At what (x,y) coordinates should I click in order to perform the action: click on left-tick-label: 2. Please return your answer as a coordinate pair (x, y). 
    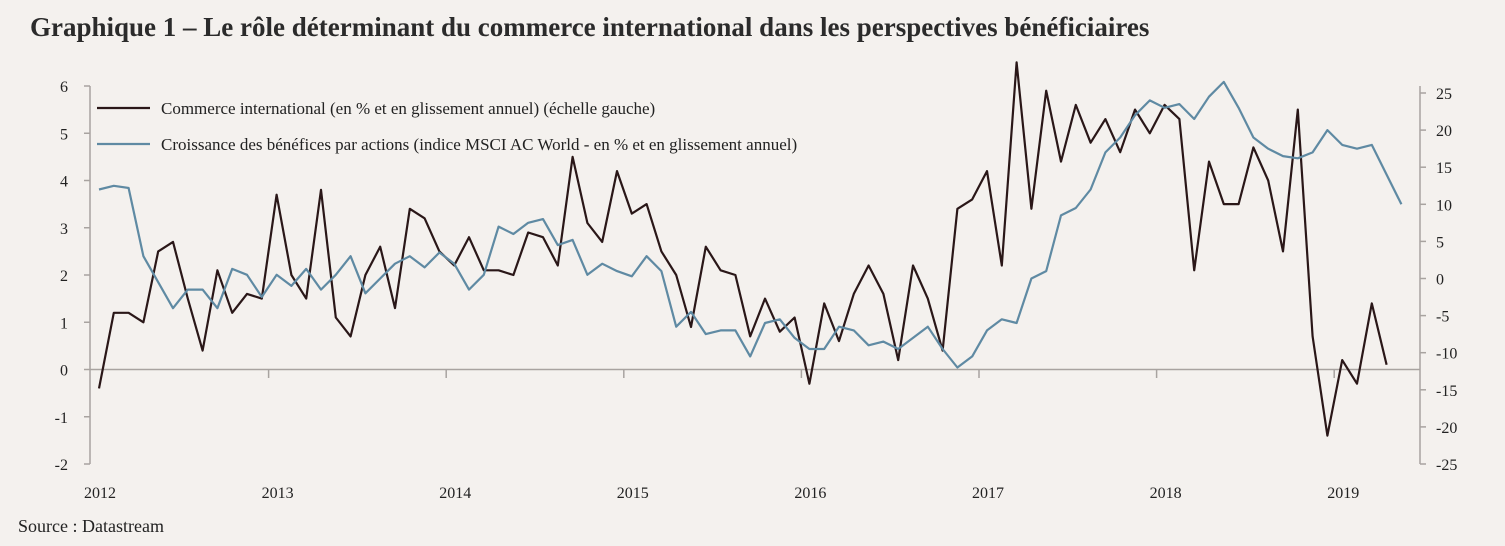
    Looking at the image, I should click on (64, 276).